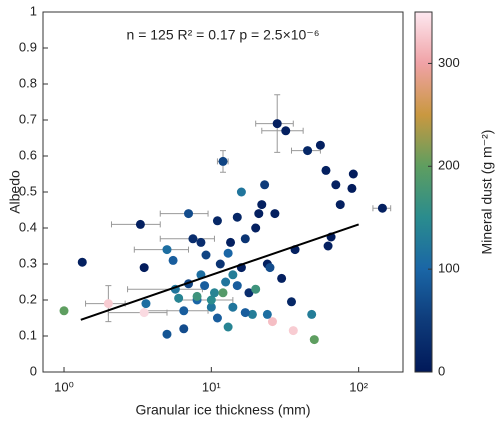 Image resolution: width=500 pixels, height=433 pixels. What do you see at coordinates (449, 62) in the screenshot?
I see `colorbar-tick-label: 300` at bounding box center [449, 62].